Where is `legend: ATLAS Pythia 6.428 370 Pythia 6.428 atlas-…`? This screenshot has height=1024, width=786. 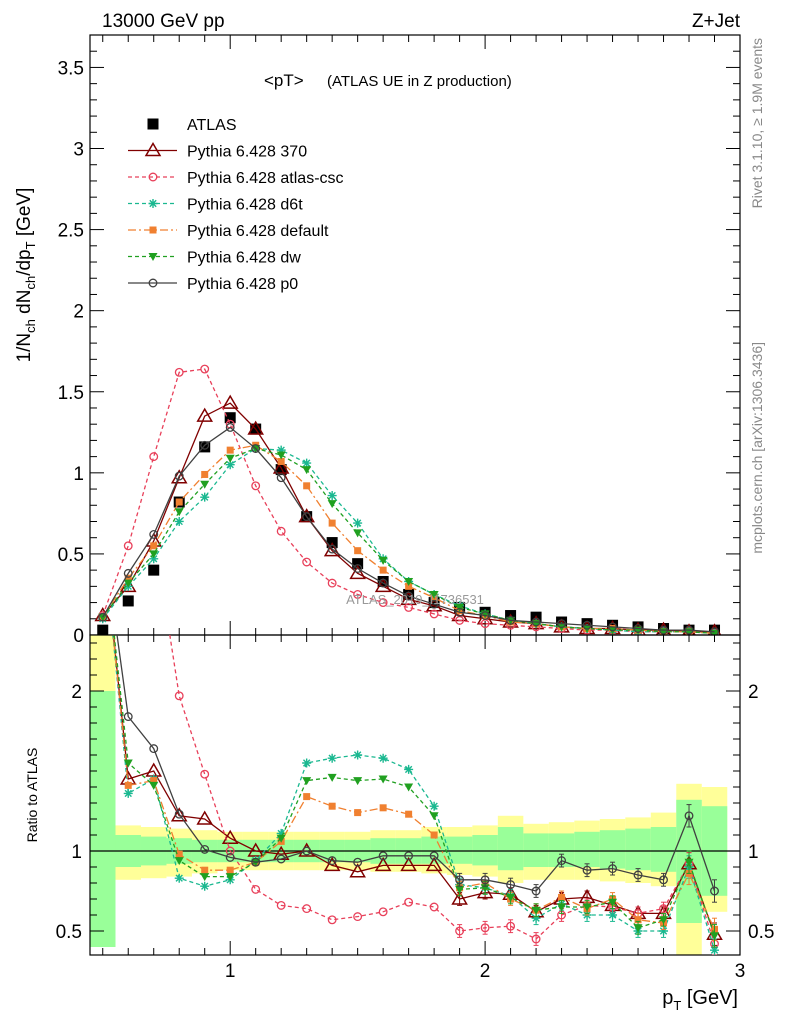
legend: ATLAS Pythia 6.428 370 Pythia 6.428 atlas-… is located at coordinates (236, 205).